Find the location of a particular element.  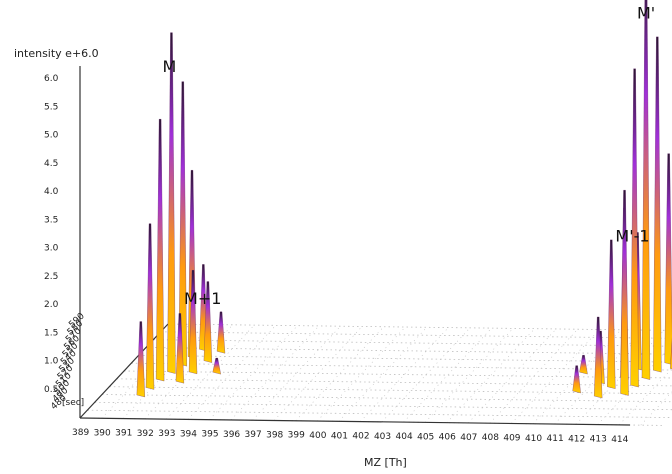

y-tick-label: 5.0 is located at coordinates (51, 136).